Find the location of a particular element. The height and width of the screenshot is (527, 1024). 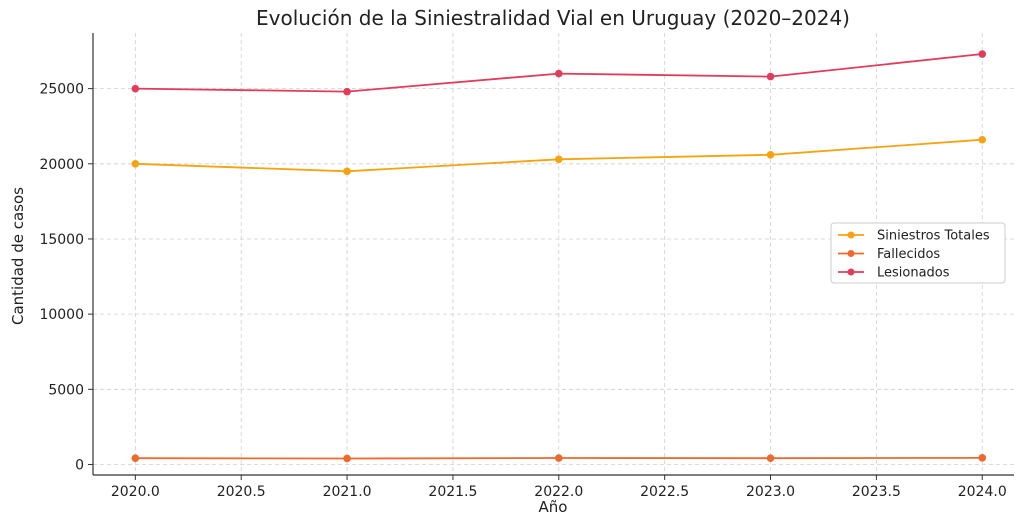

x-tick-label: 2022.5 is located at coordinates (664, 492).